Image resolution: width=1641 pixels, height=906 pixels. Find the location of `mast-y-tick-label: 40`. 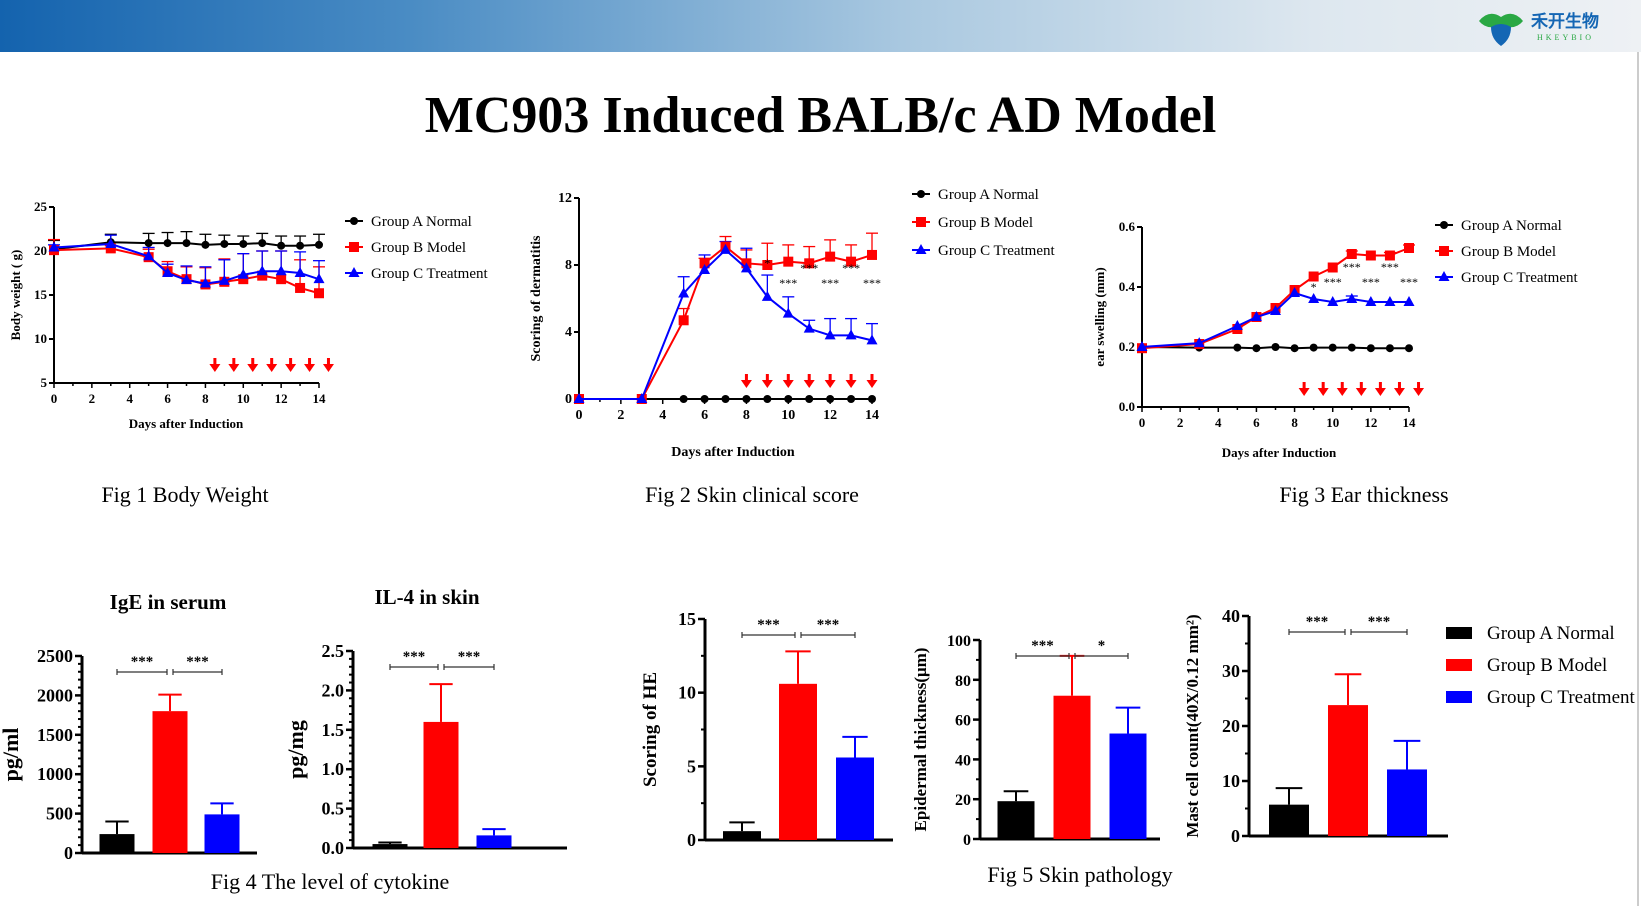

mast-y-tick-label: 40 is located at coordinates (1231, 616).